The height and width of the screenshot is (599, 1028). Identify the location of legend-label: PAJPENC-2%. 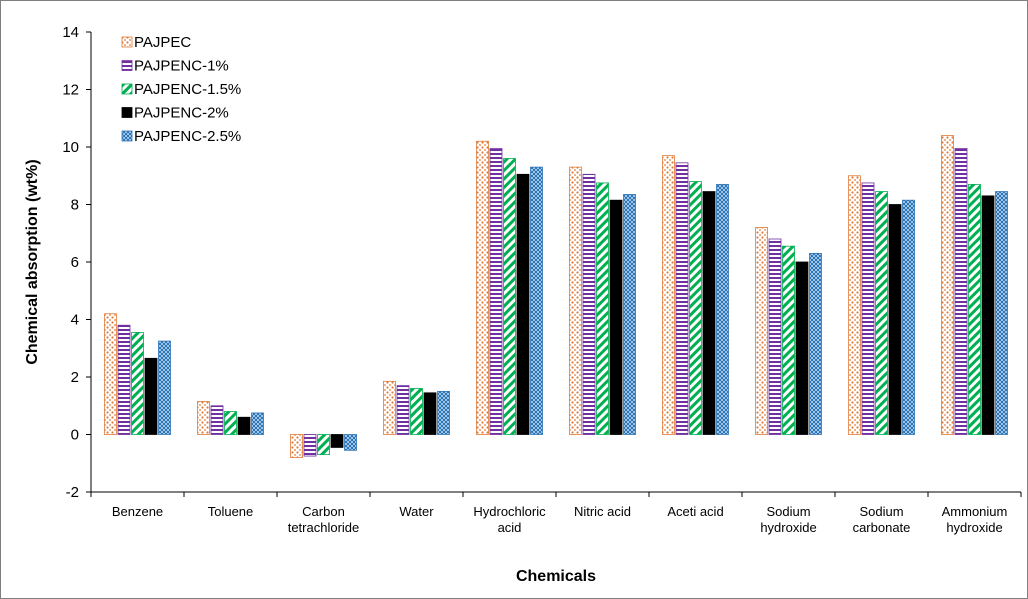
(181, 113).